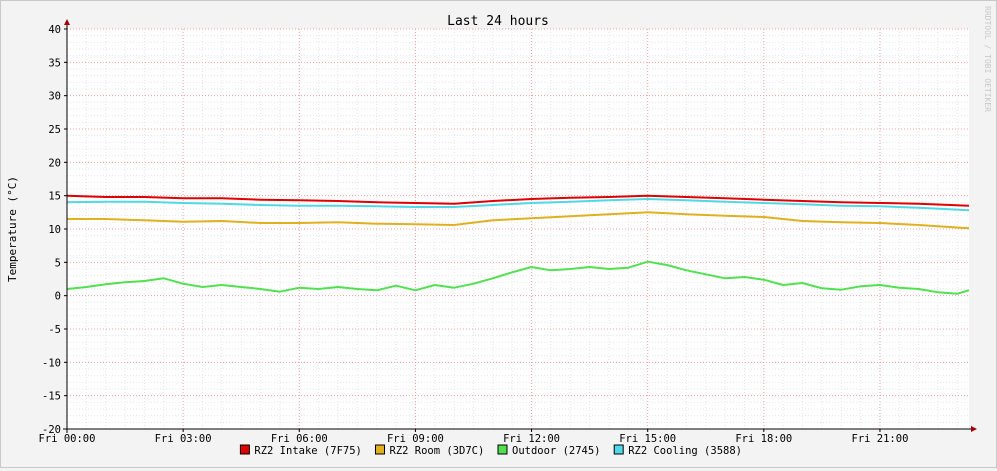 This screenshot has height=471, width=997. I want to click on x-axis-arrow, so click(974, 429).